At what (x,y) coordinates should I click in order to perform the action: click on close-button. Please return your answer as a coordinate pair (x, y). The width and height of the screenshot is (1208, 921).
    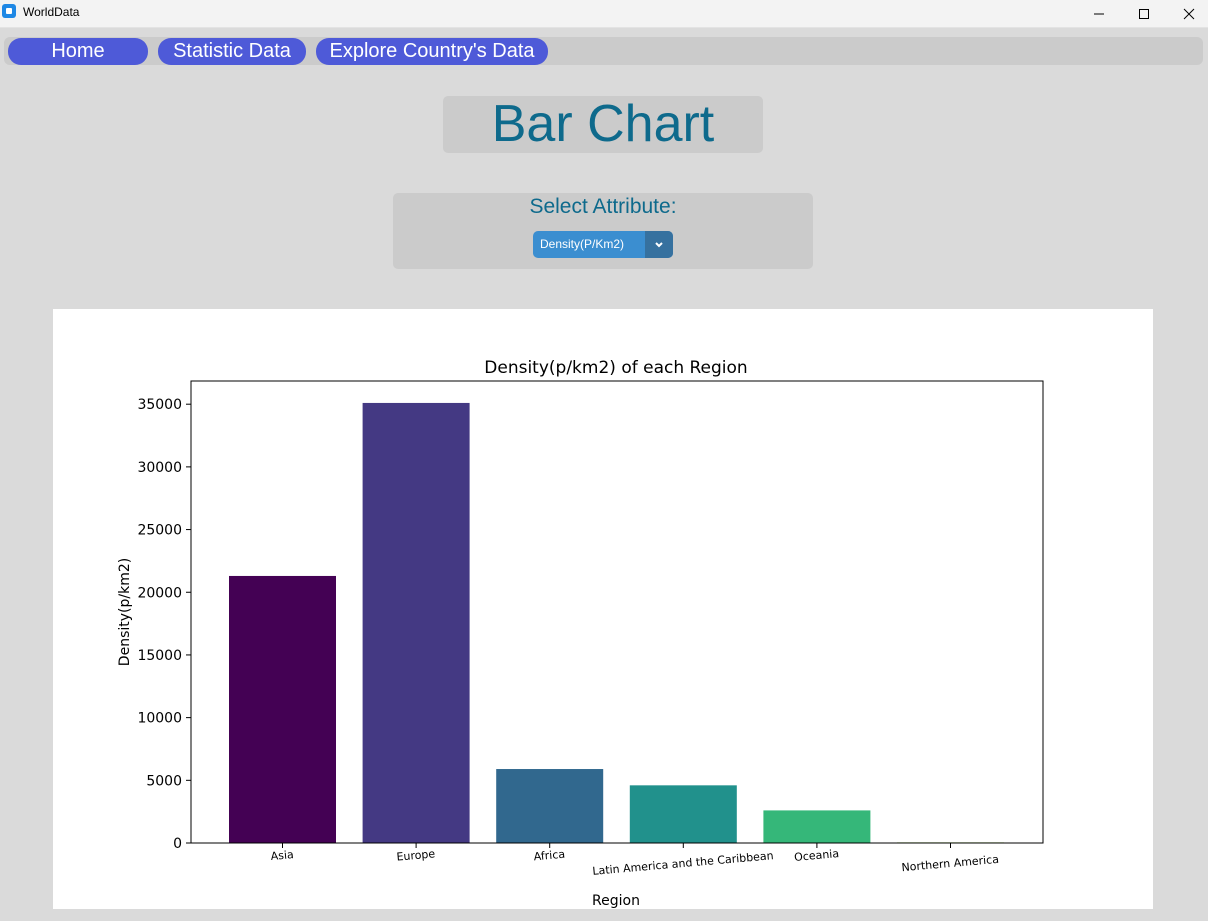
    Looking at the image, I should click on (1187, 13).